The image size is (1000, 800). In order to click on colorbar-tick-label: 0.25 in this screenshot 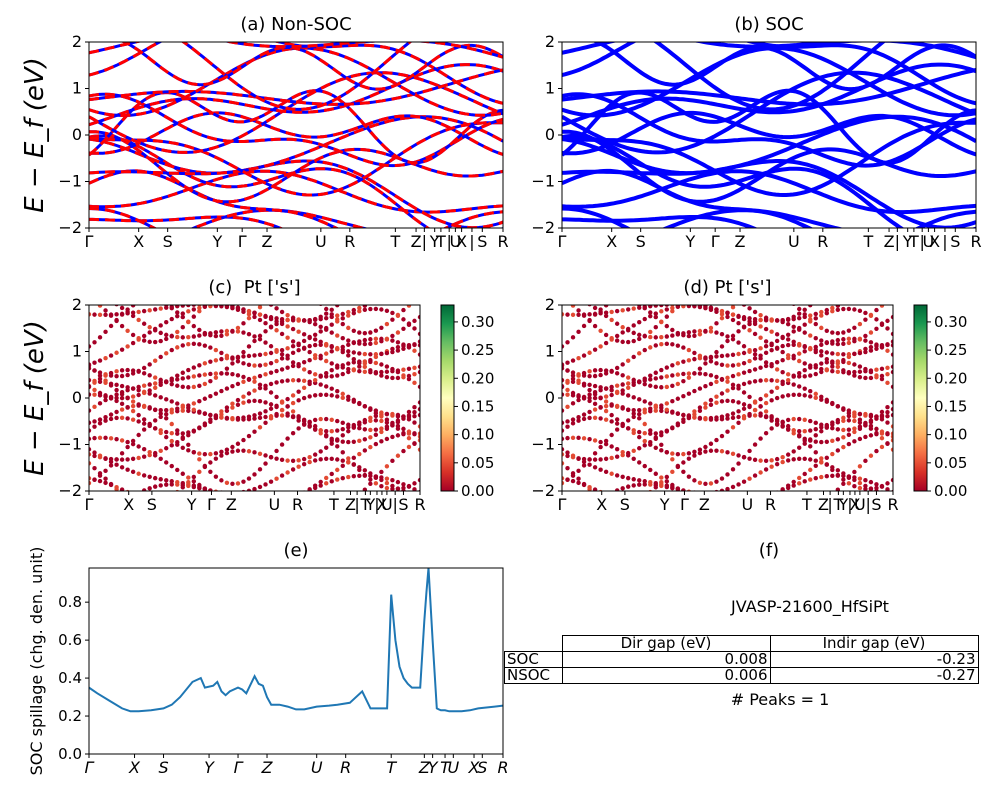, I will do `click(950, 350)`.